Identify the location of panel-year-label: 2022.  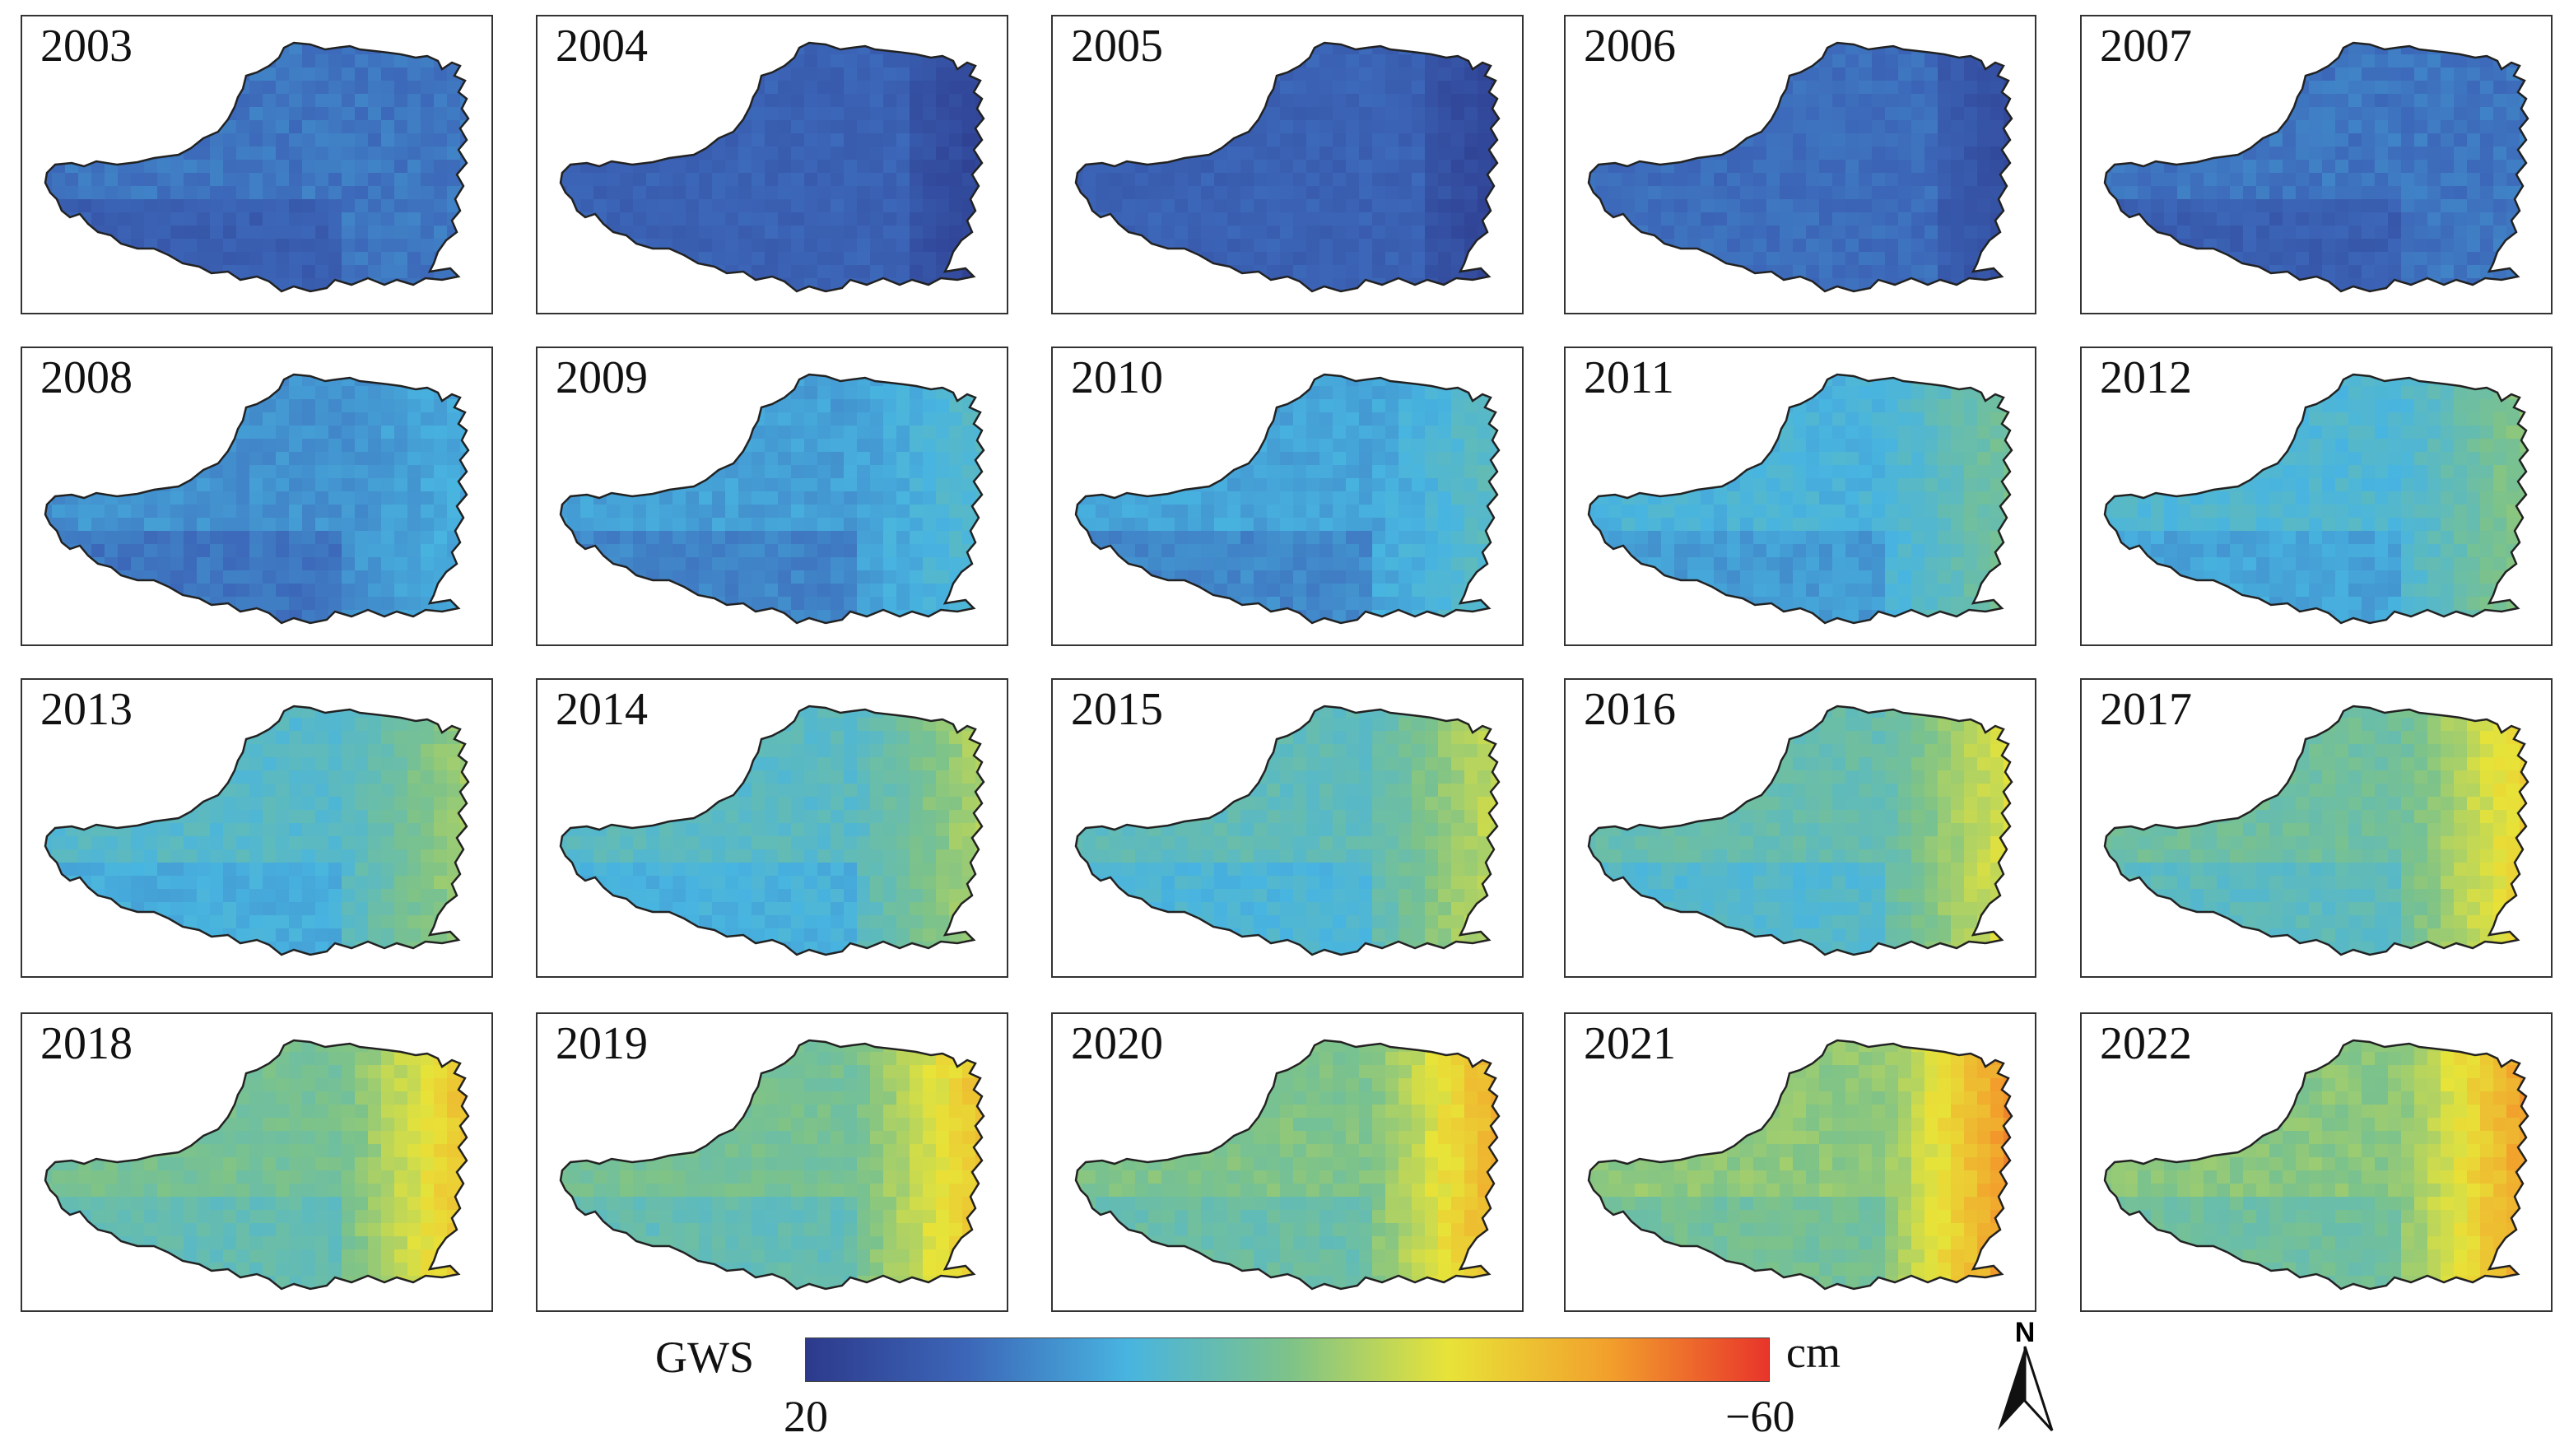
(2146, 1043).